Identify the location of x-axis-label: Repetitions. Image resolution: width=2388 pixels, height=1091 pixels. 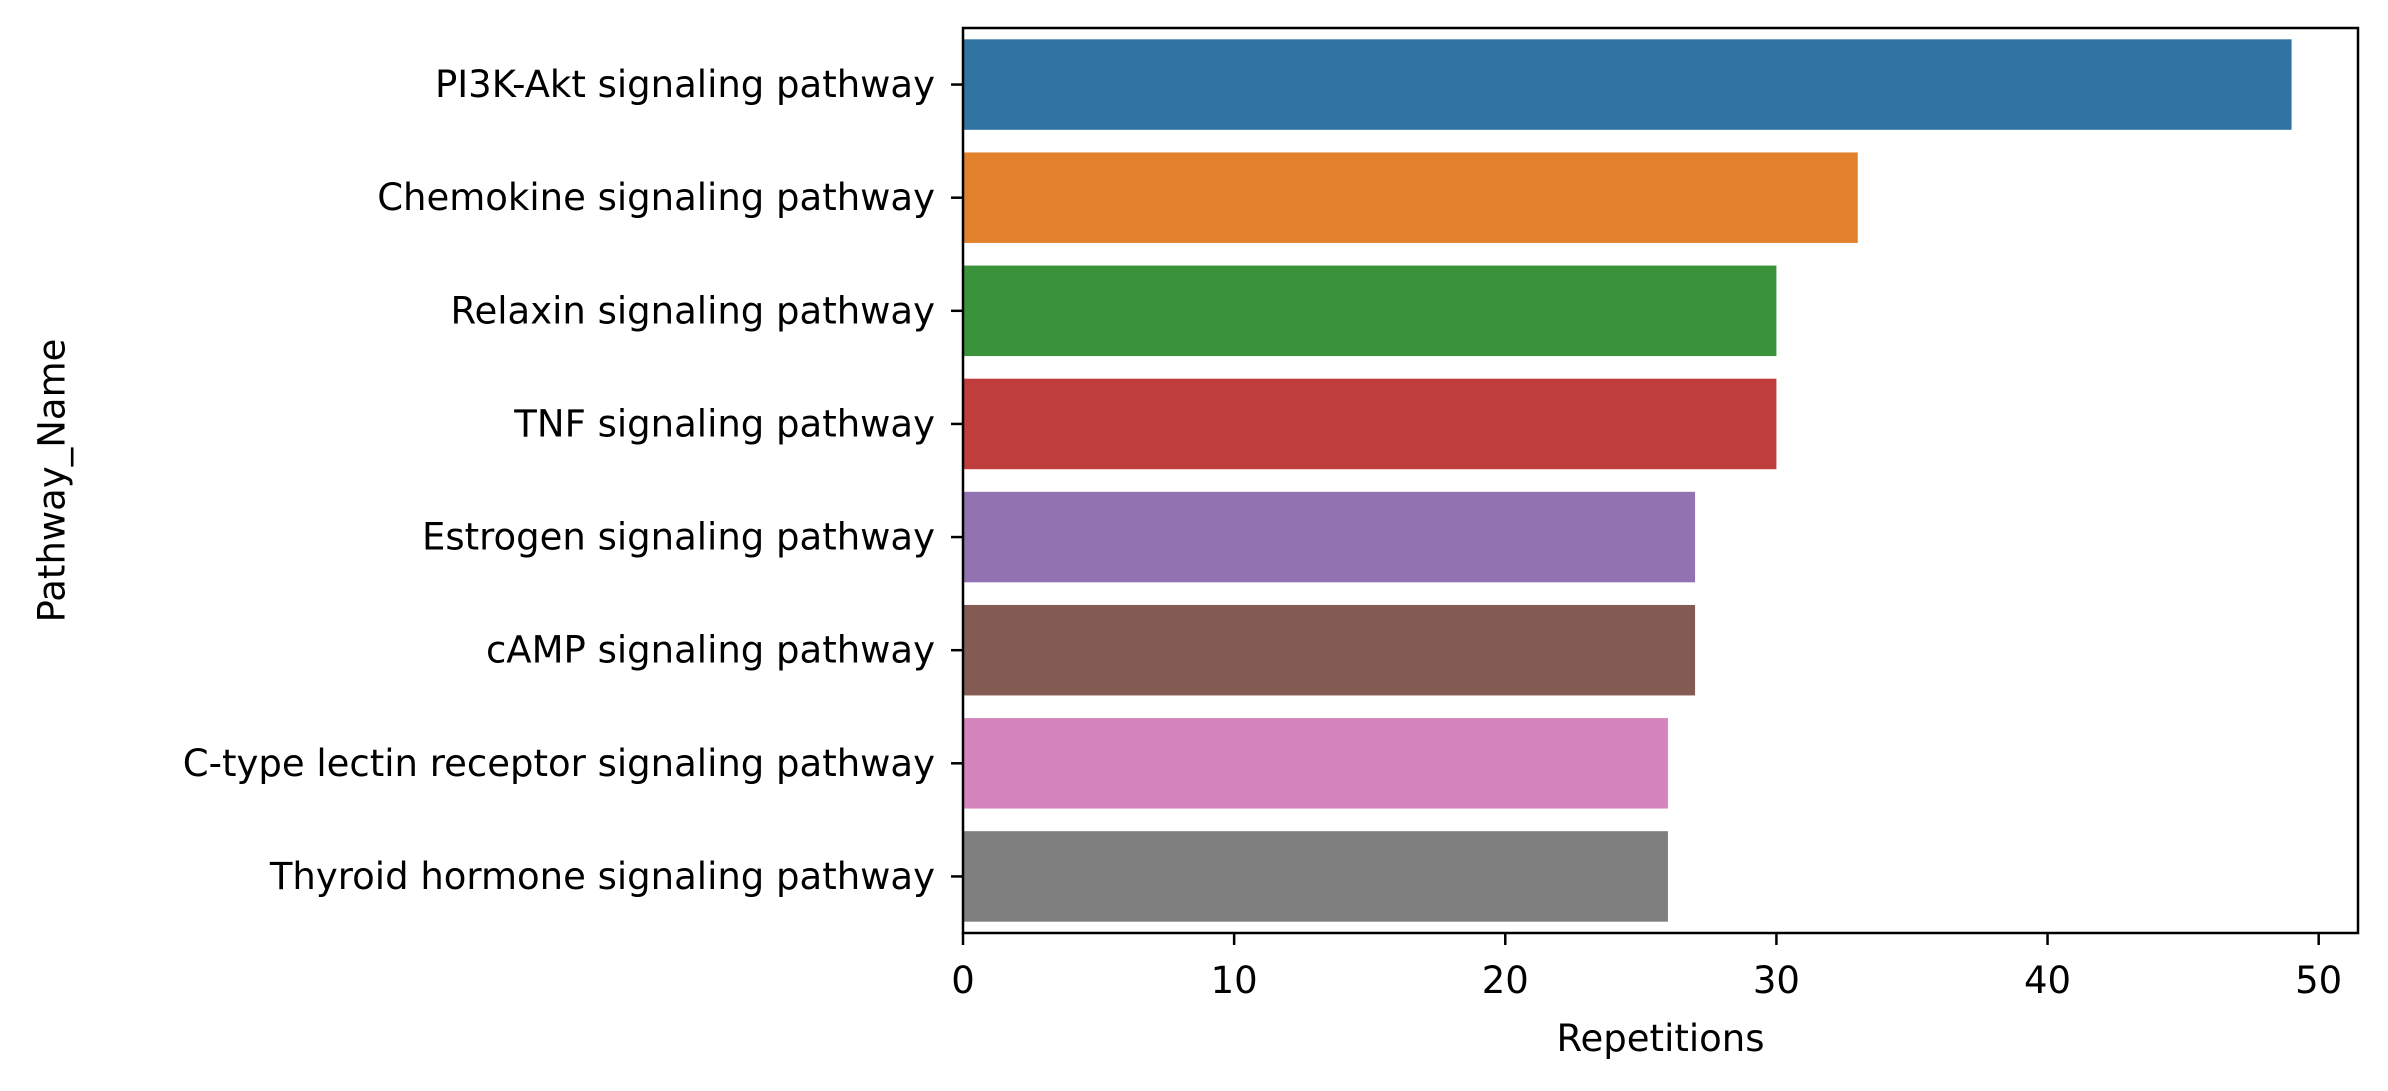
(1661, 1038).